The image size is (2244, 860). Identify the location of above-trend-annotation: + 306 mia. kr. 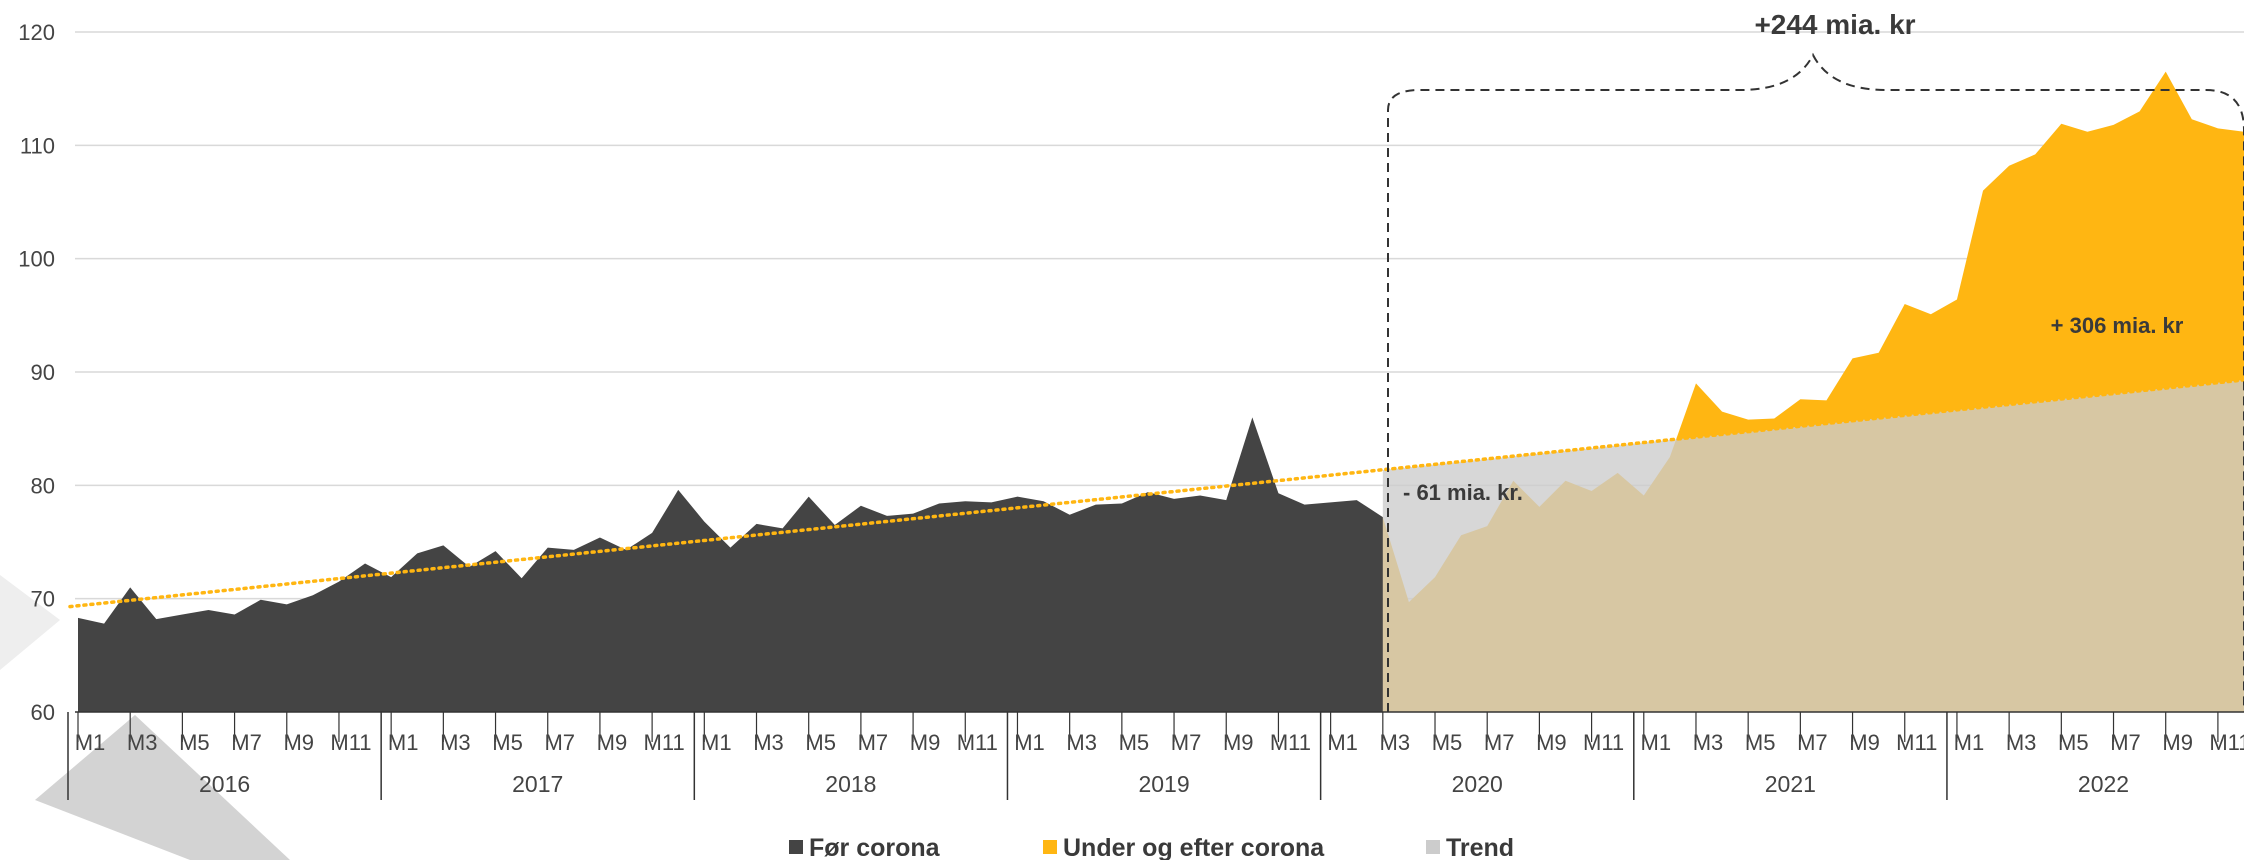
(2117, 325).